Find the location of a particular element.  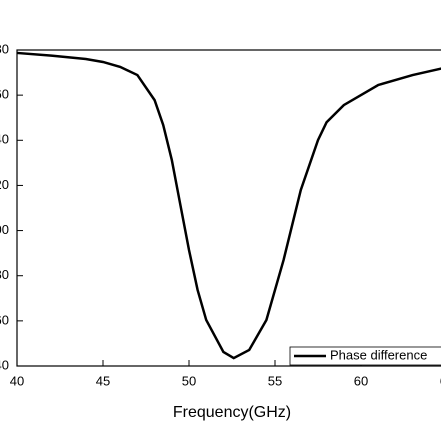

legend-label: Phase difference is located at coordinates (378, 354).